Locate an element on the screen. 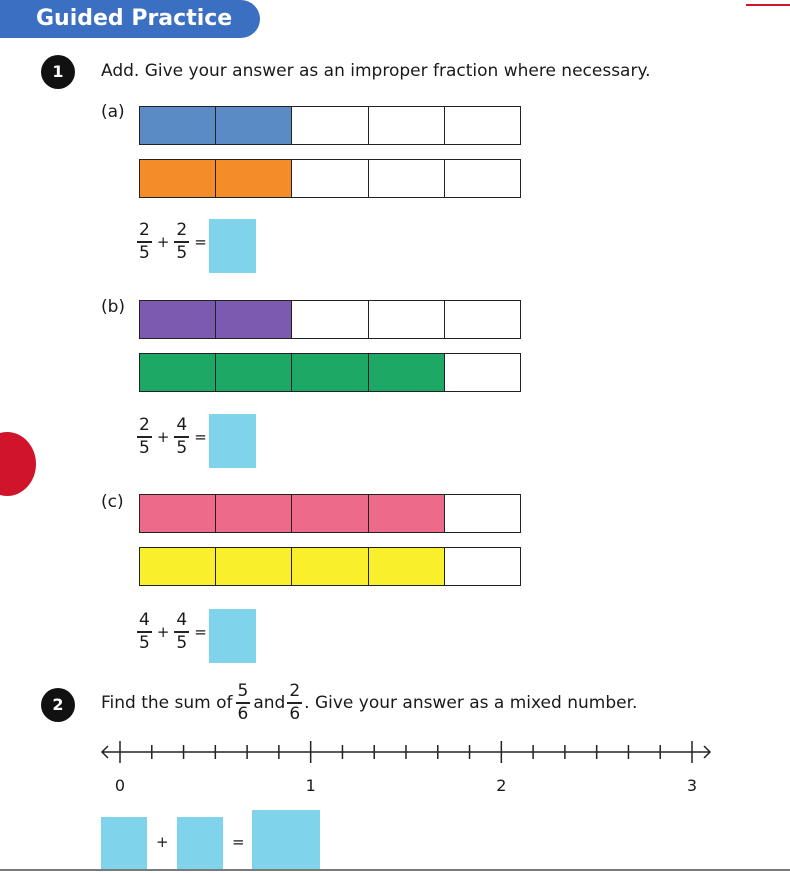 Image resolution: width=790 pixels, height=873 pixels. q2-fraction-second: 2 6 is located at coordinates (295, 702).